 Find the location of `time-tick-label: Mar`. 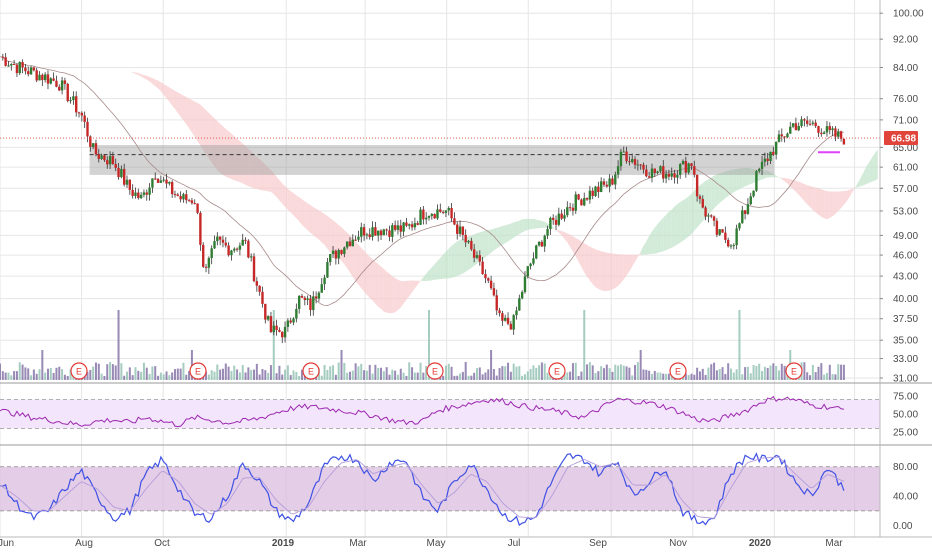

time-tick-label: Mar is located at coordinates (834, 543).